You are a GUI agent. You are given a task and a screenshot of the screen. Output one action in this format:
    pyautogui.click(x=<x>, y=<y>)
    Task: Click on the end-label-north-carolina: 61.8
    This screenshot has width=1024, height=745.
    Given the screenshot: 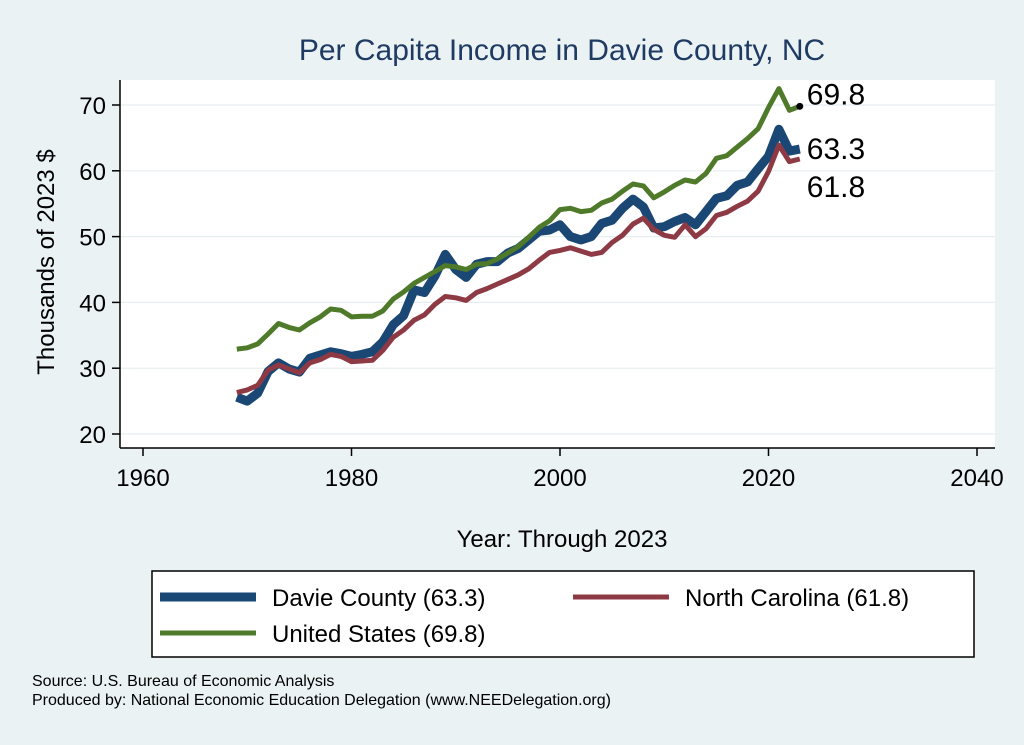 What is the action you would take?
    pyautogui.click(x=836, y=187)
    